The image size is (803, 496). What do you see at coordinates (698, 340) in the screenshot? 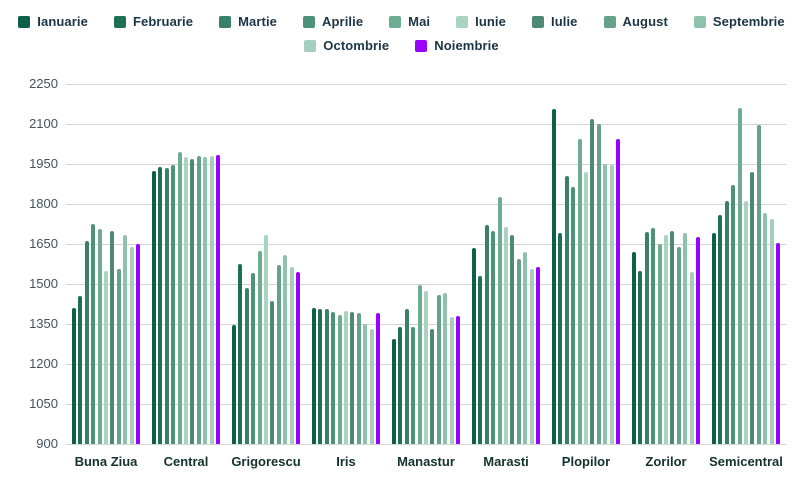
I see `bar-zorilor-noiembrie` at bounding box center [698, 340].